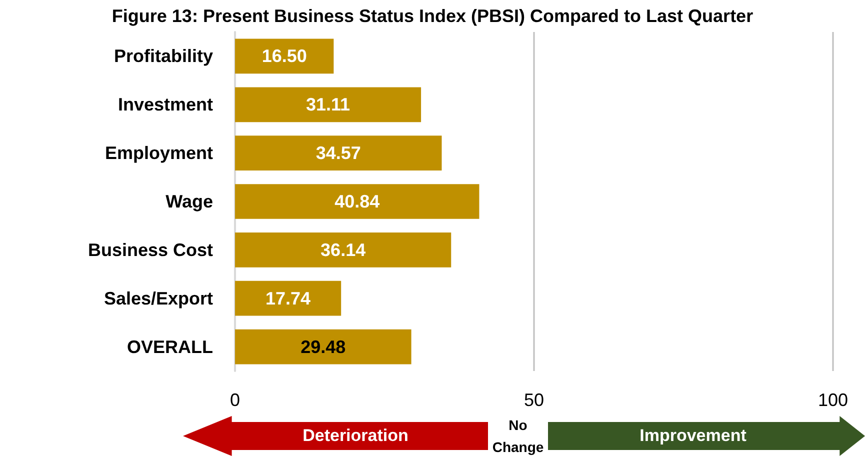 The width and height of the screenshot is (865, 469). What do you see at coordinates (433, 16) in the screenshot?
I see `chart-title: Figure 13: Present Business Status Index (PBSI) Compared to Last Quarter` at bounding box center [433, 16].